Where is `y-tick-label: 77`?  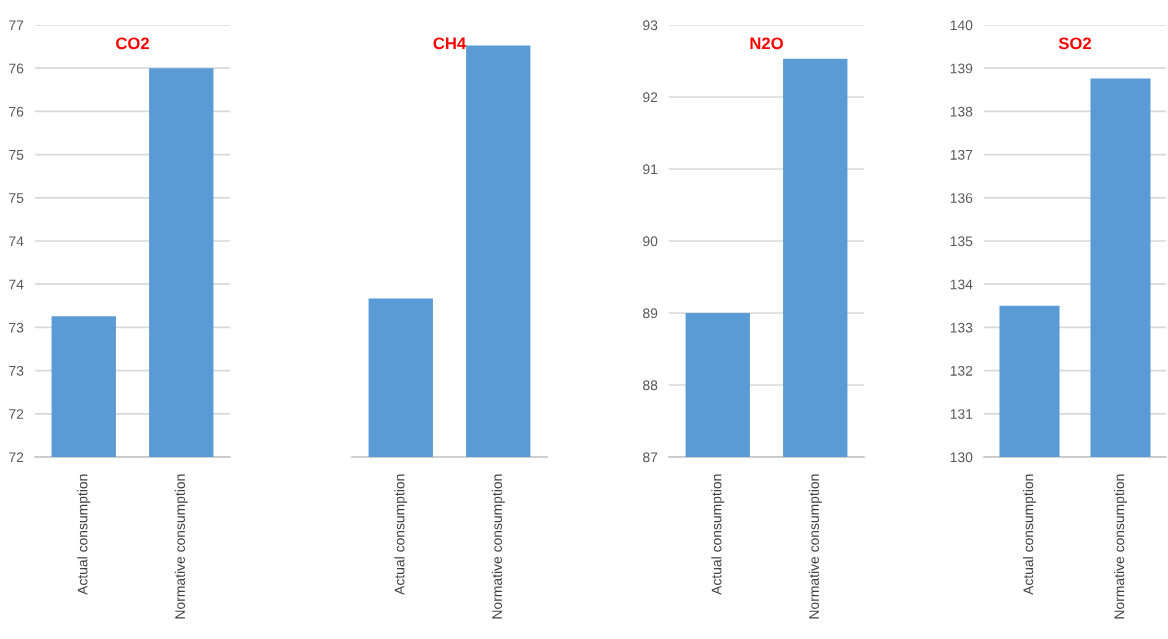 y-tick-label: 77 is located at coordinates (16, 25).